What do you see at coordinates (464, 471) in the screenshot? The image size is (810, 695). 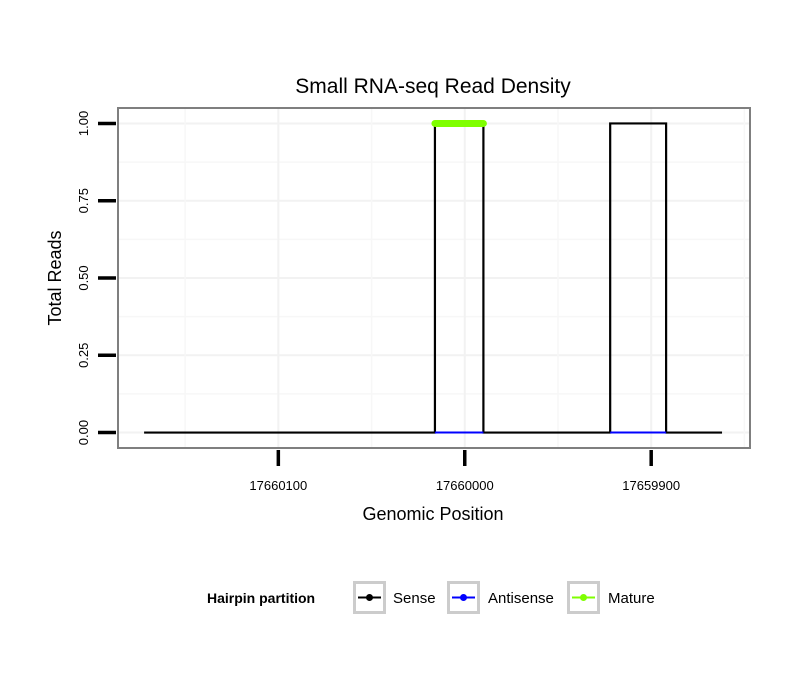 I see `x-axis: 17660100 17660000 17659900` at bounding box center [464, 471].